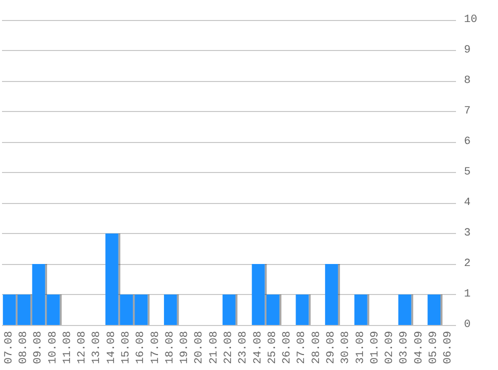  I want to click on x-tick-label: 04.09, so click(419, 347).